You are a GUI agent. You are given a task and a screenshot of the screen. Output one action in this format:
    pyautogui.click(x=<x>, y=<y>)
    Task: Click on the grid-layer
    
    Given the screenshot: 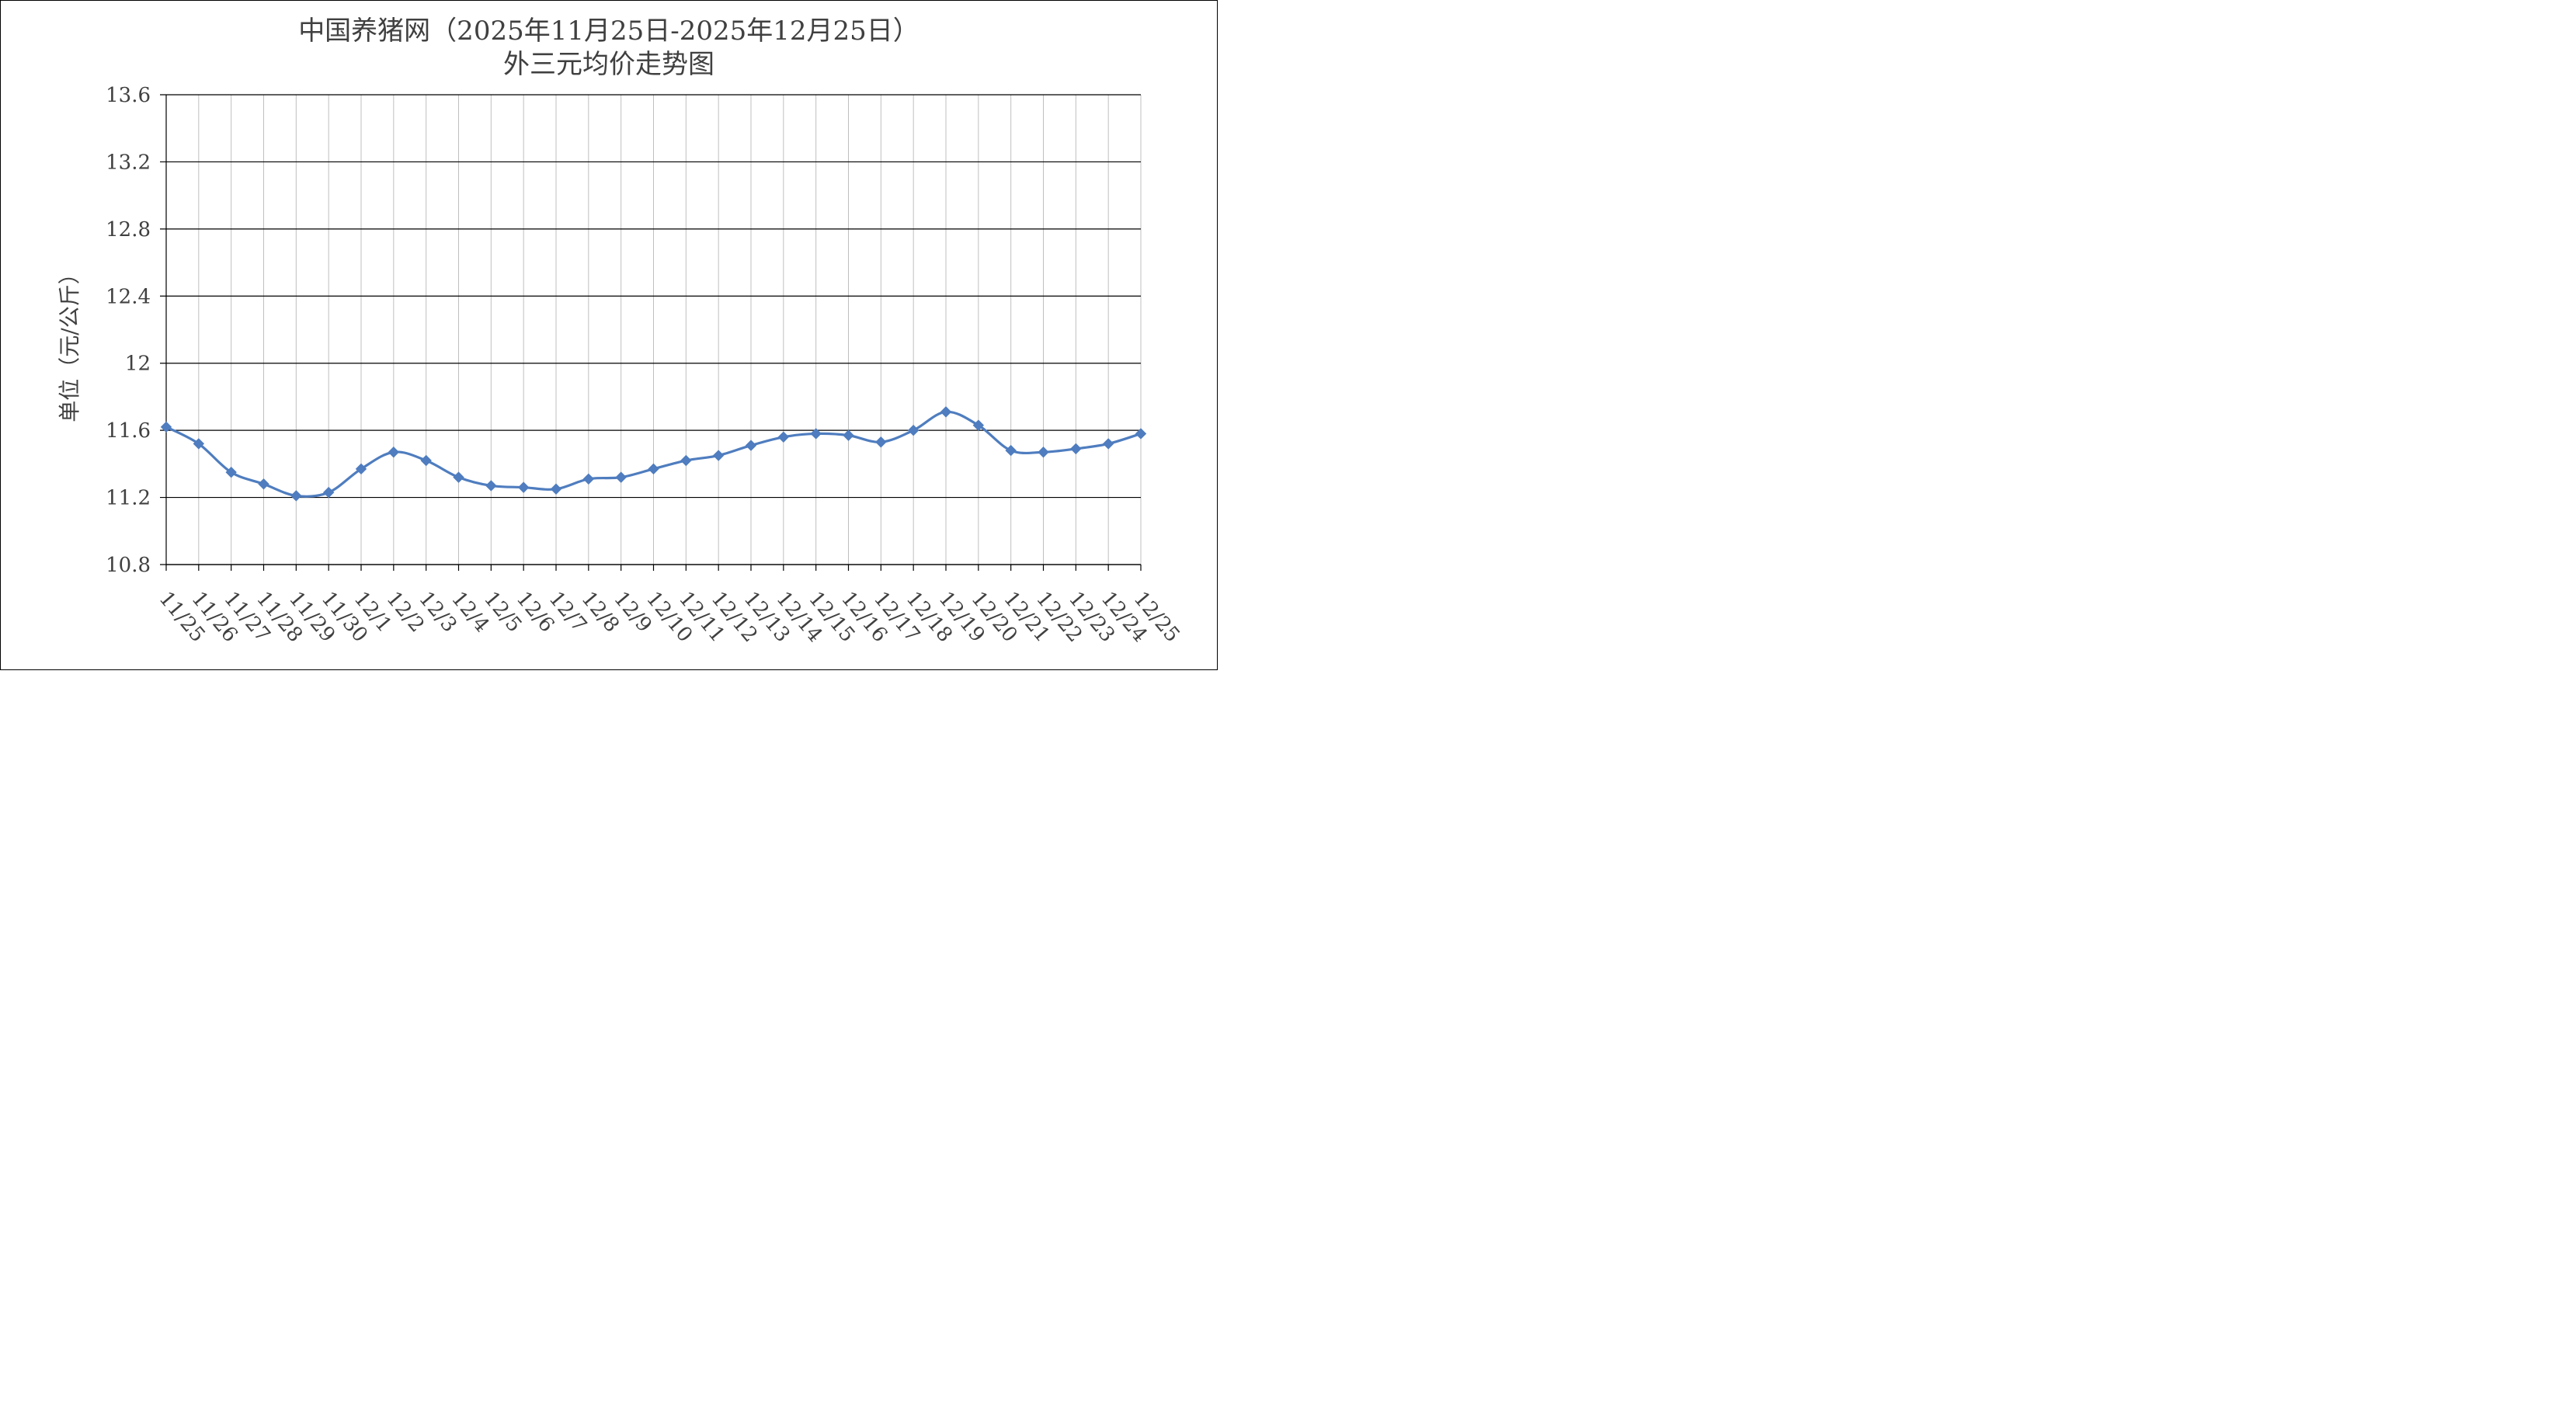 What is the action you would take?
    pyautogui.click(x=651, y=329)
    